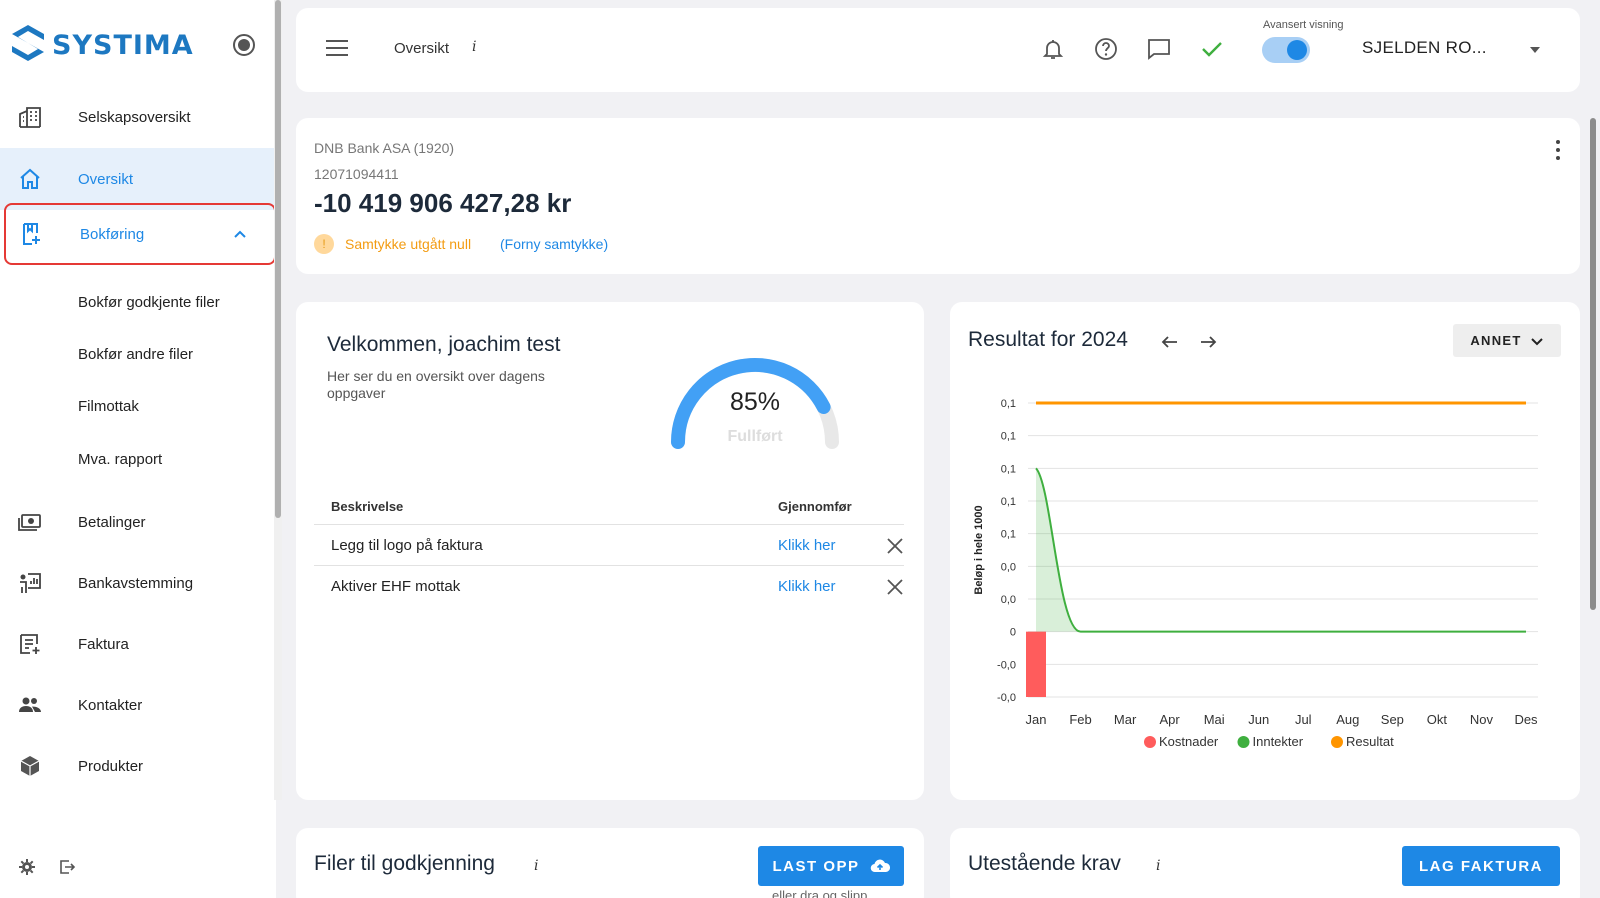 The height and width of the screenshot is (898, 1600). What do you see at coordinates (1297, 50) in the screenshot?
I see `toggle-knob` at bounding box center [1297, 50].